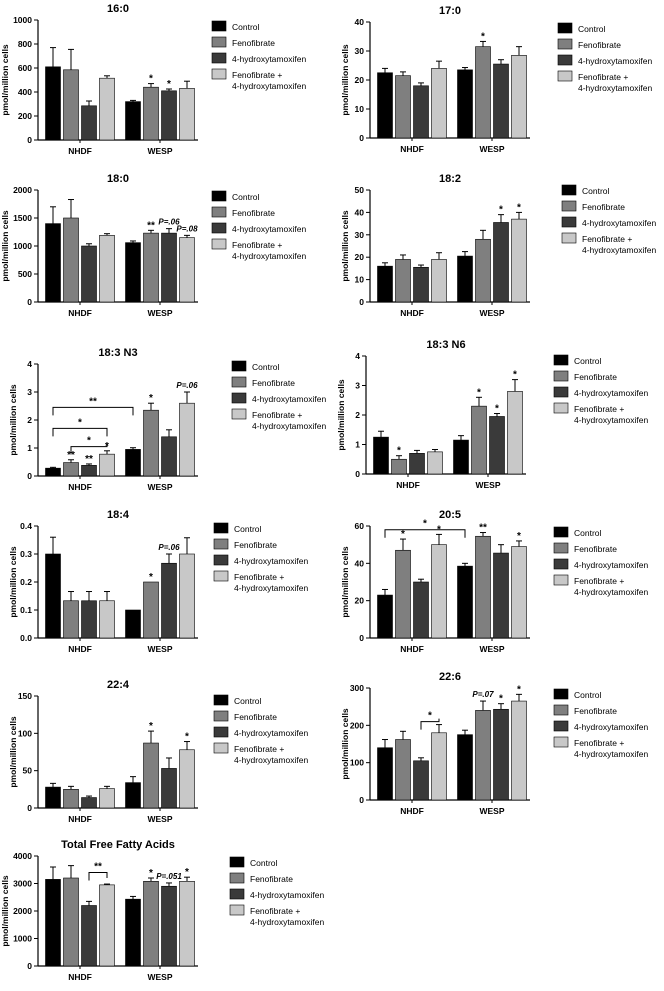 The image size is (664, 991). What do you see at coordinates (25, 733) in the screenshot?
I see `y-tick-label: 100` at bounding box center [25, 733].